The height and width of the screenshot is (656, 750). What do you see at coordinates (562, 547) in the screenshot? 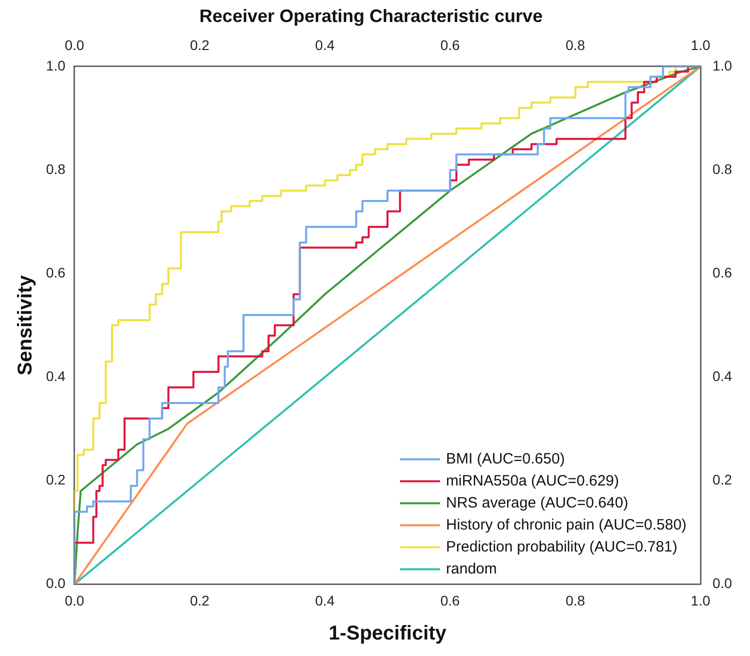
I see `legend-label: Prediction probability (AUC=0.781)` at bounding box center [562, 547].